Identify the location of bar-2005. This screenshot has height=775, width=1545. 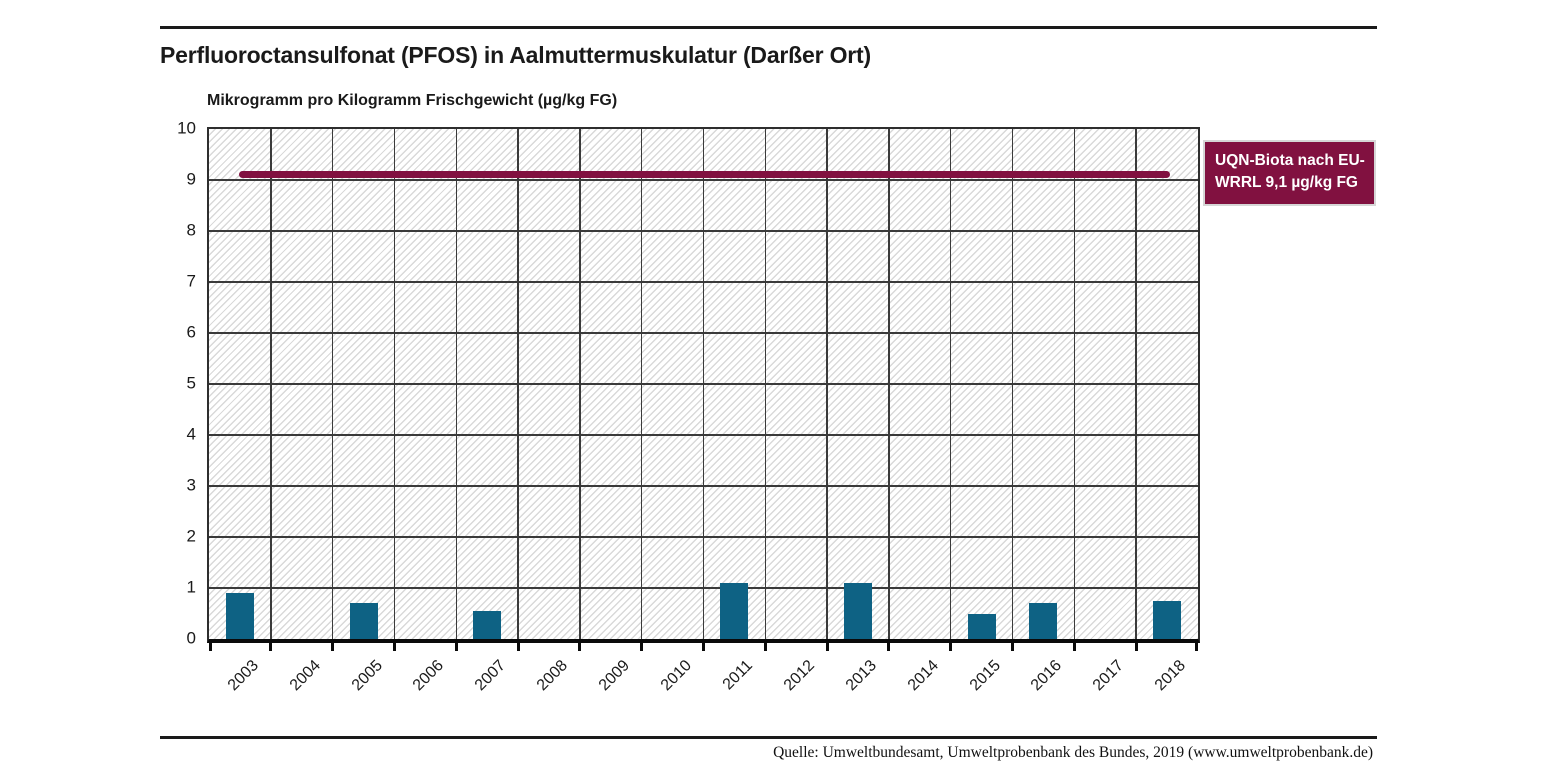
(363, 621).